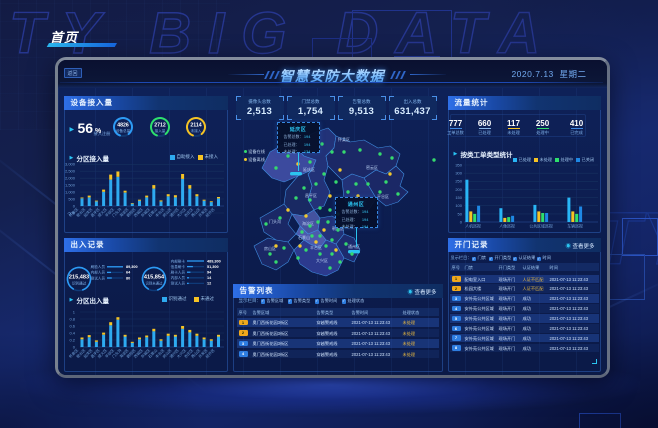 The image size is (658, 428). I want to click on svg-text: 2,000, so click(69, 178).